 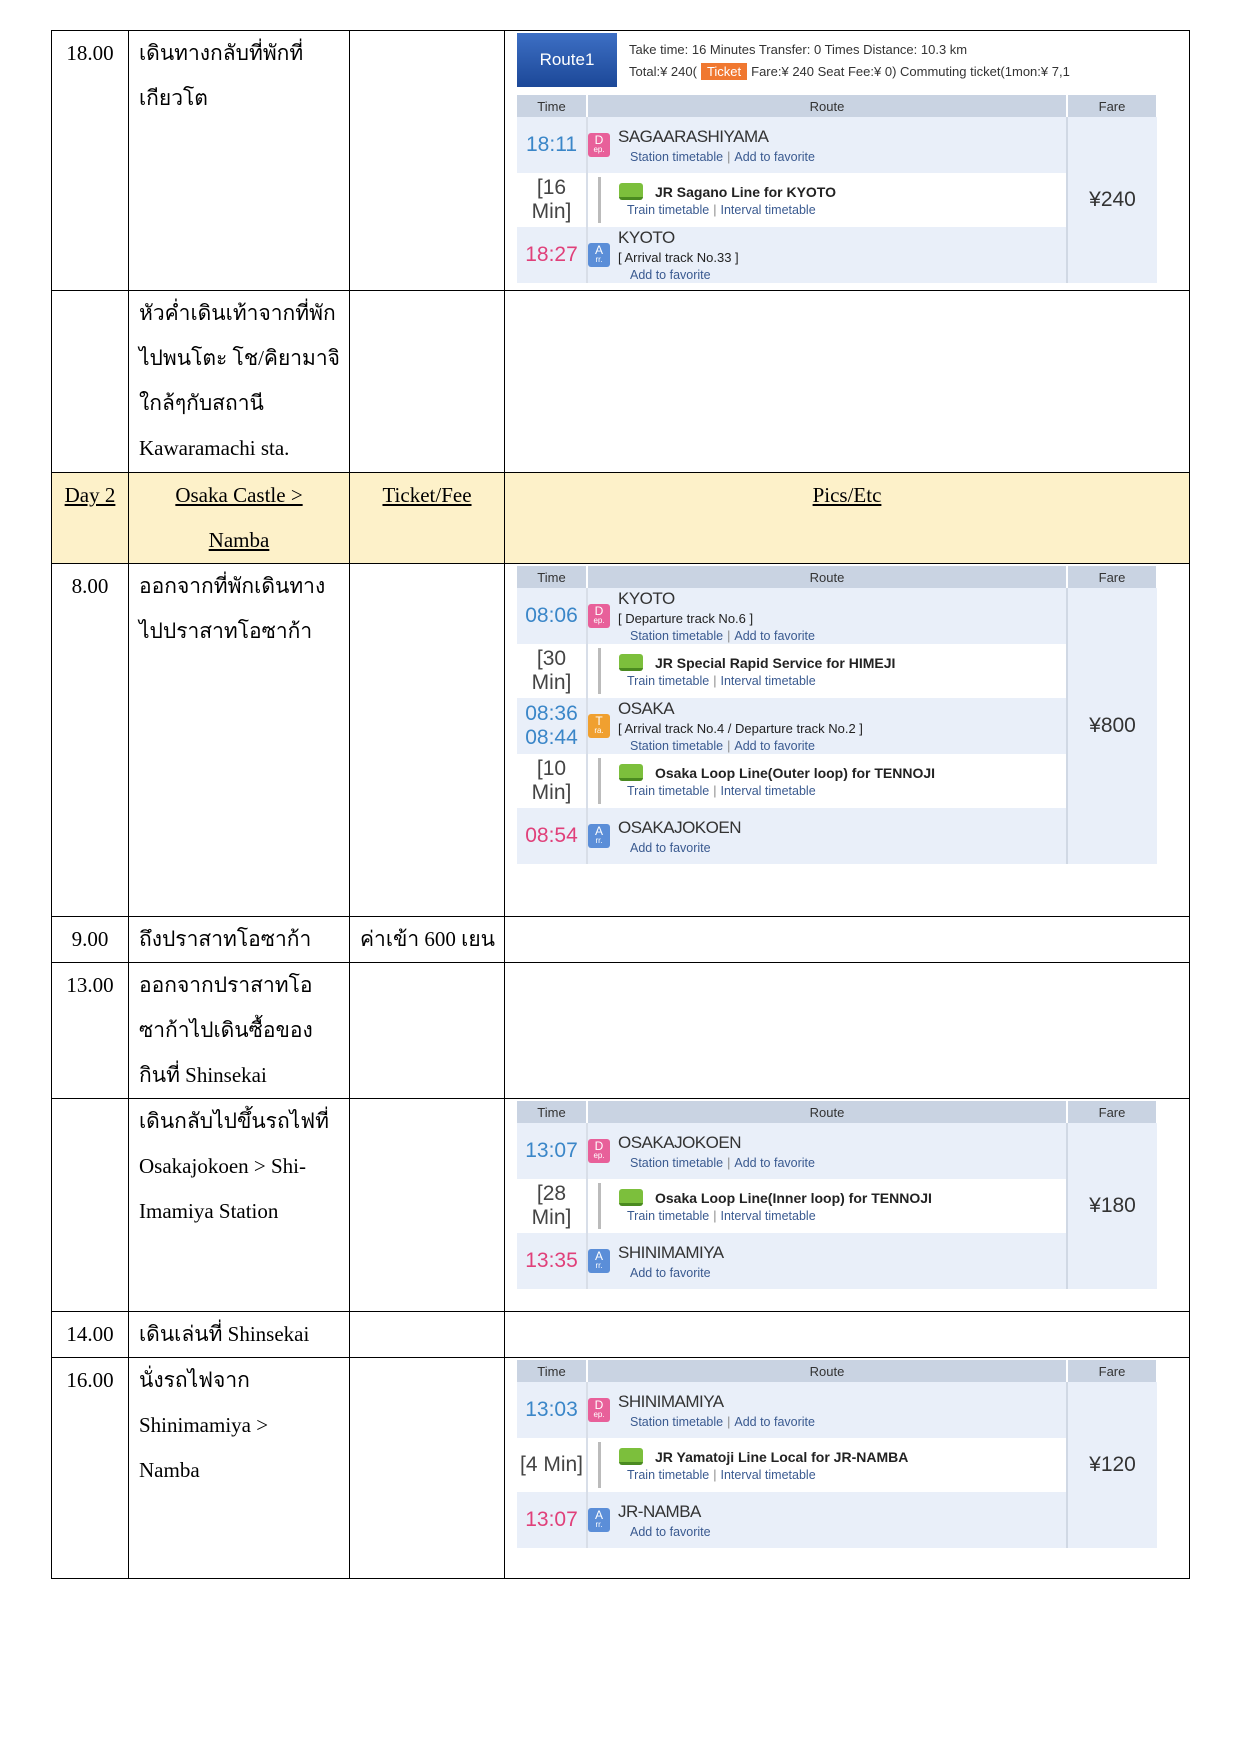 I want to click on link-row: Add to favorite, so click(x=677, y=1273).